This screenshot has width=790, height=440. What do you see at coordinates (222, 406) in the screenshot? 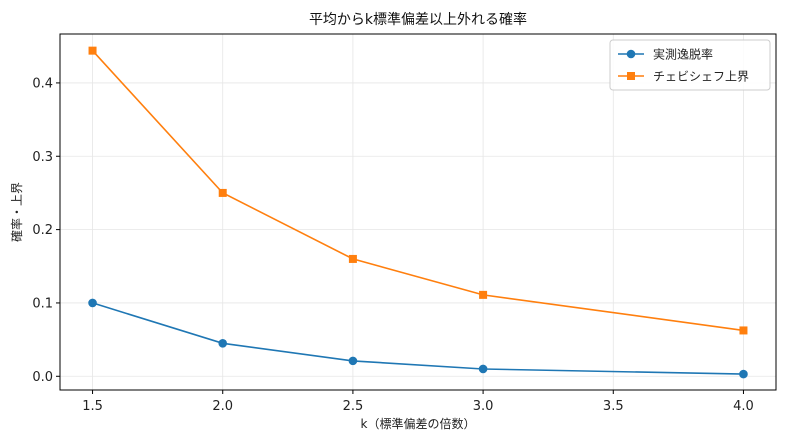
I see `x-tick-label: 2.0` at bounding box center [222, 406].